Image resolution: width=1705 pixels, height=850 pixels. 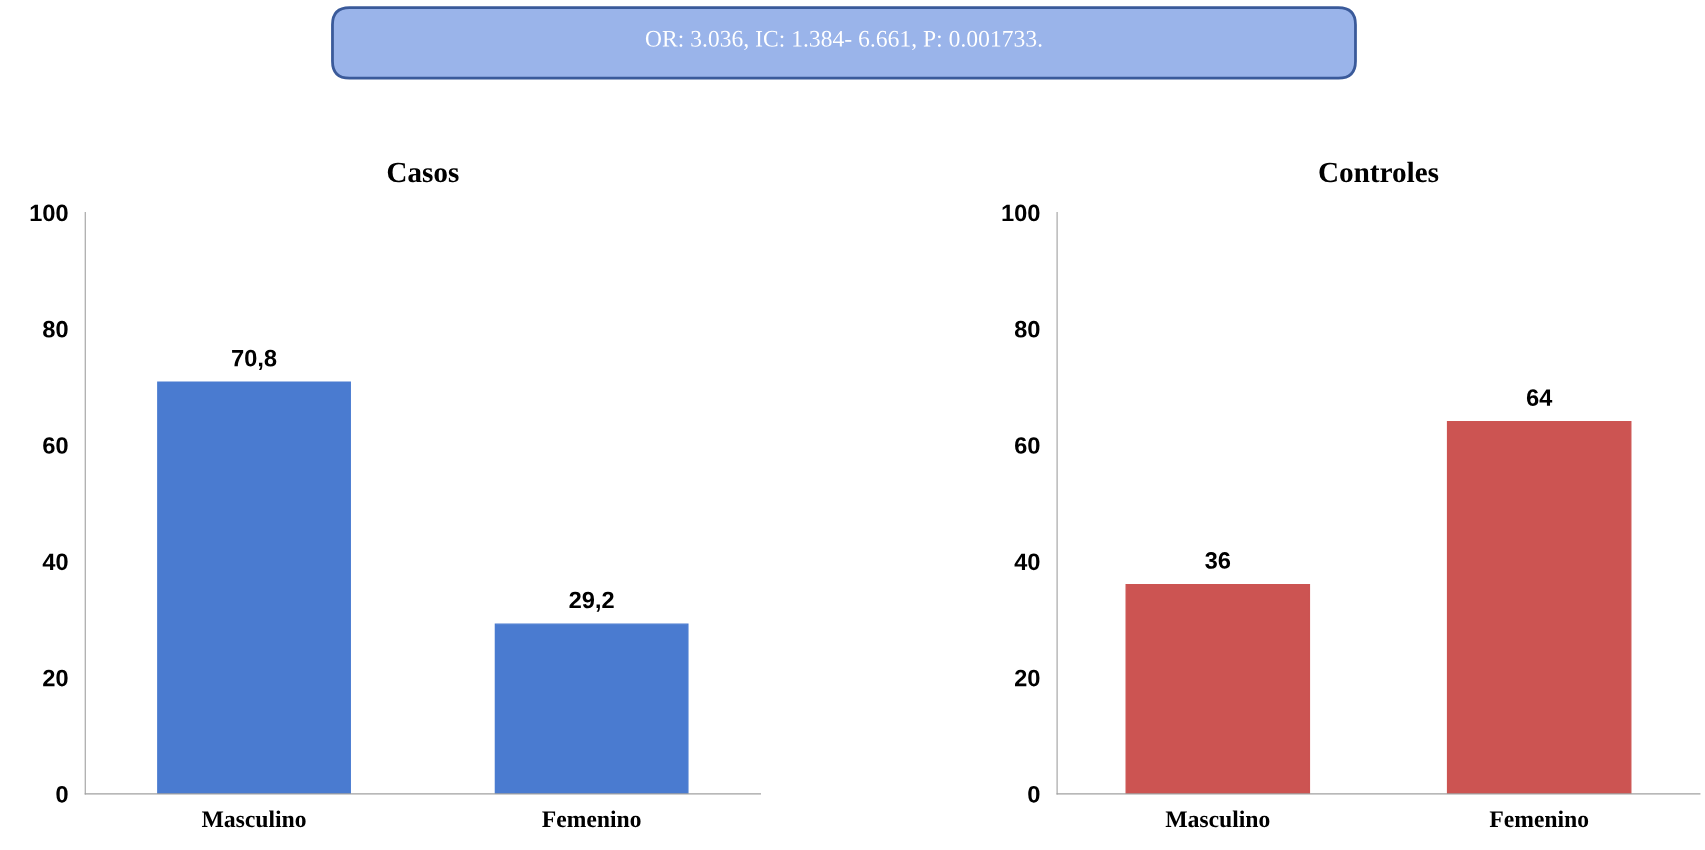 What do you see at coordinates (1218, 560) in the screenshot?
I see `data-label: 36` at bounding box center [1218, 560].